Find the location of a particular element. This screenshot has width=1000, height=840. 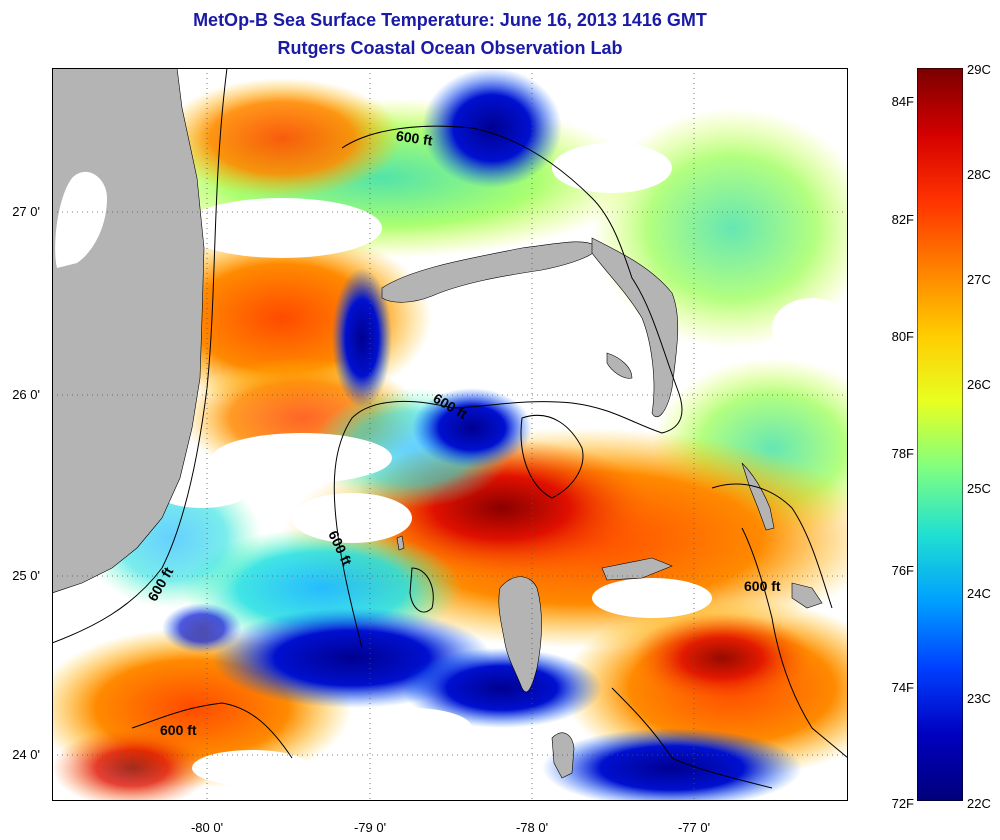

x-tick-label: -79 0' is located at coordinates (370, 827).